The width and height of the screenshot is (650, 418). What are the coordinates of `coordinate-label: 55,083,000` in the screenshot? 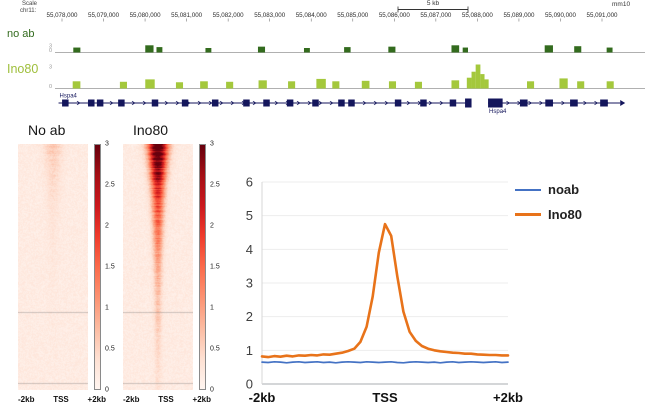 It's located at (270, 15).